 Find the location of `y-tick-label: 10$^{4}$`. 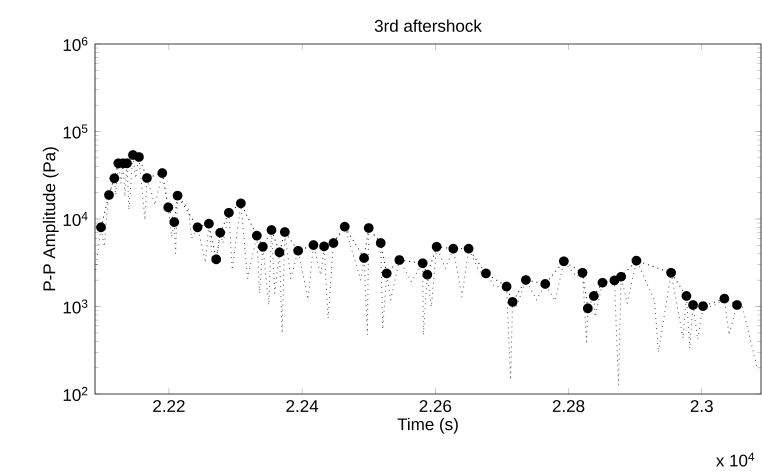

y-tick-label: 10$^{4}$ is located at coordinates (76, 219).